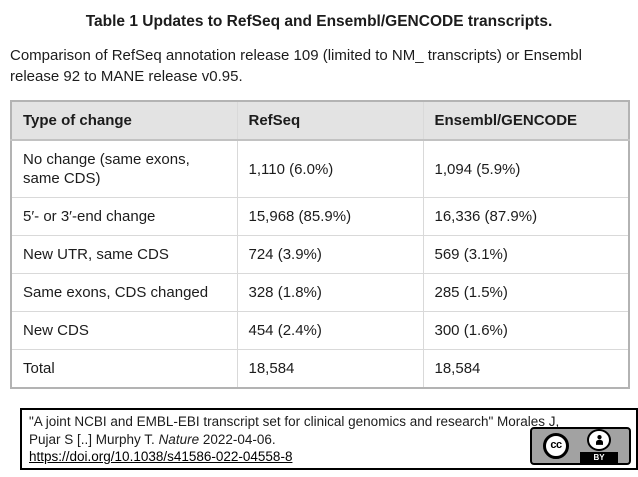 The height and width of the screenshot is (477, 638). I want to click on column-header-type-of-change: Type of change, so click(124, 121).